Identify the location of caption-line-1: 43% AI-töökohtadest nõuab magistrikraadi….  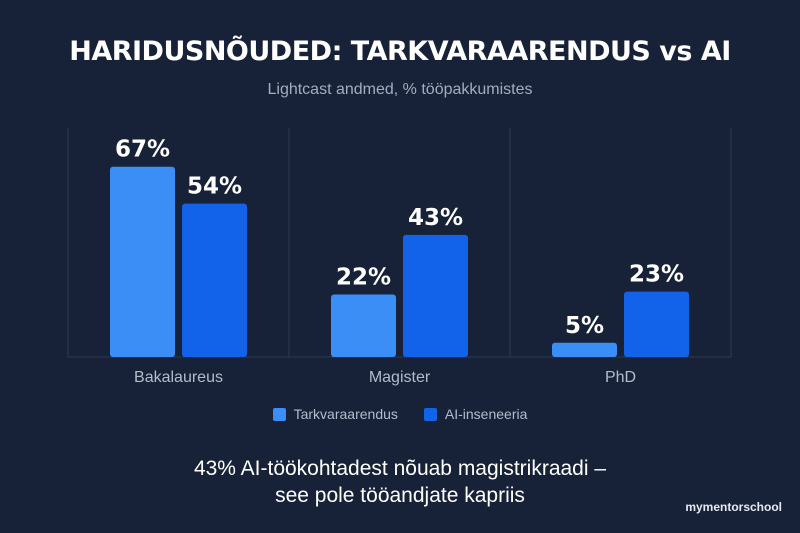
(400, 468).